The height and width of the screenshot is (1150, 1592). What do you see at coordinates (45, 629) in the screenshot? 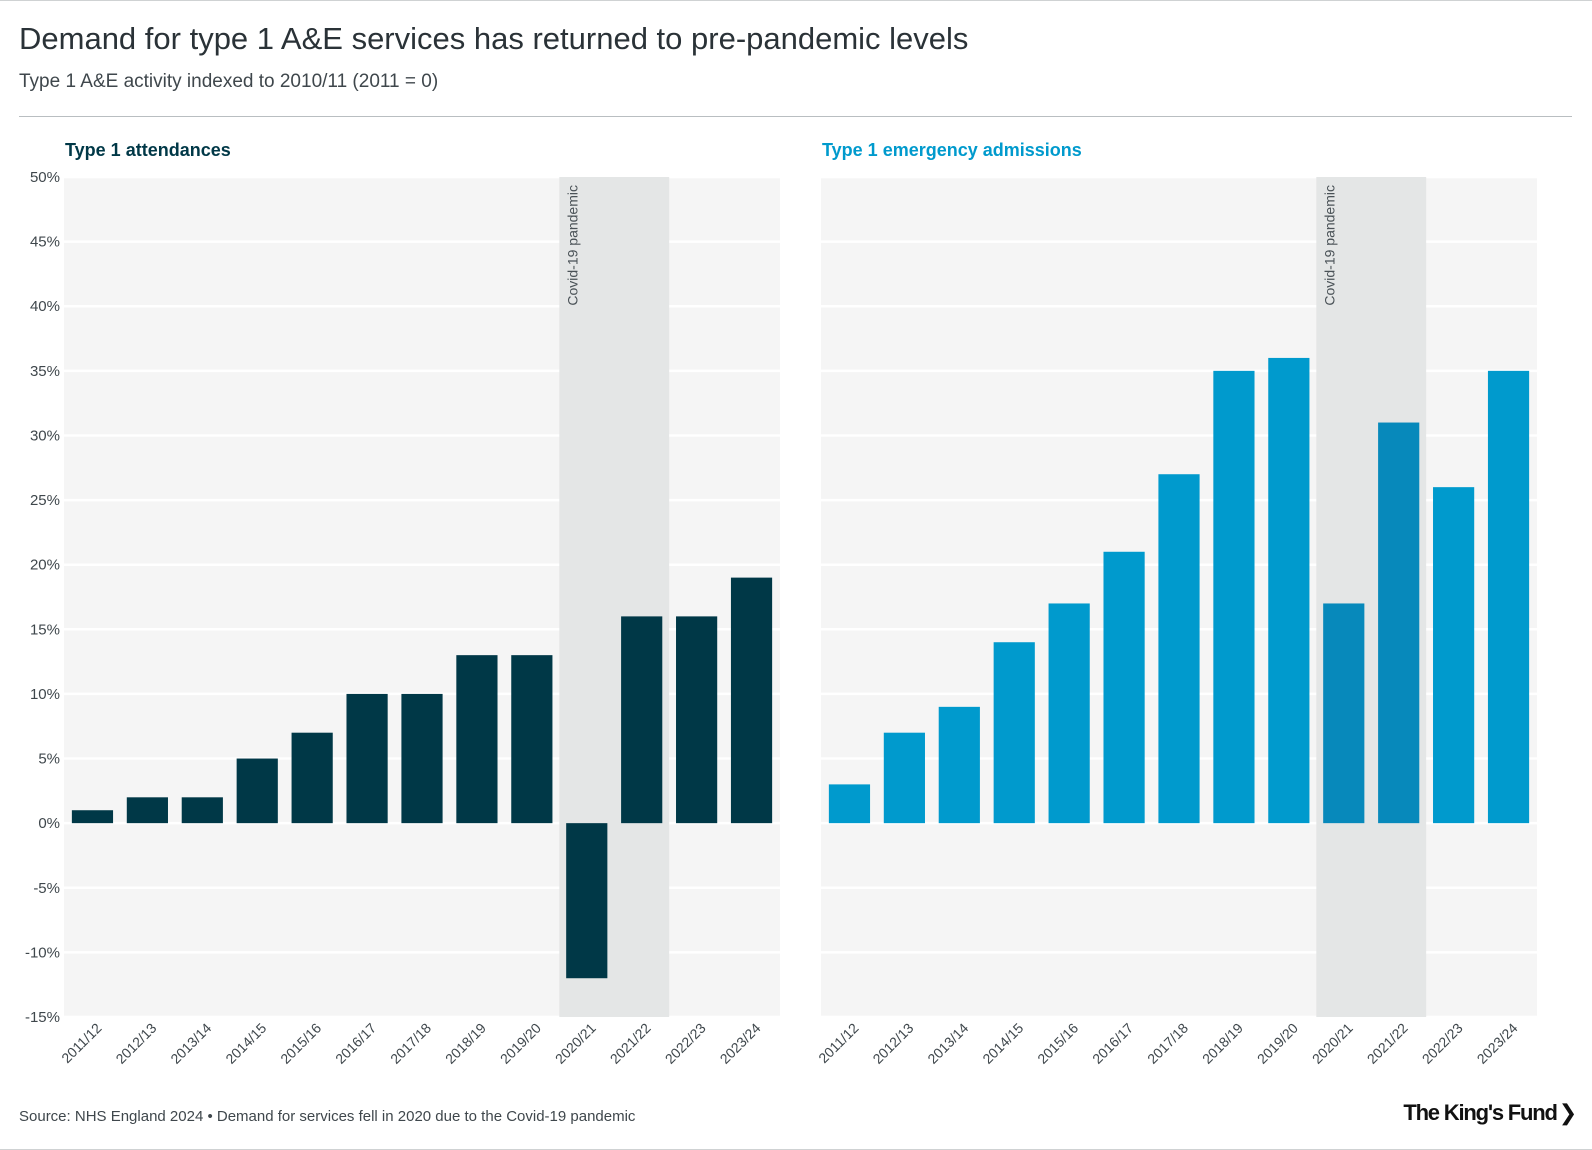
I see `y-tick-label: 15%` at bounding box center [45, 629].